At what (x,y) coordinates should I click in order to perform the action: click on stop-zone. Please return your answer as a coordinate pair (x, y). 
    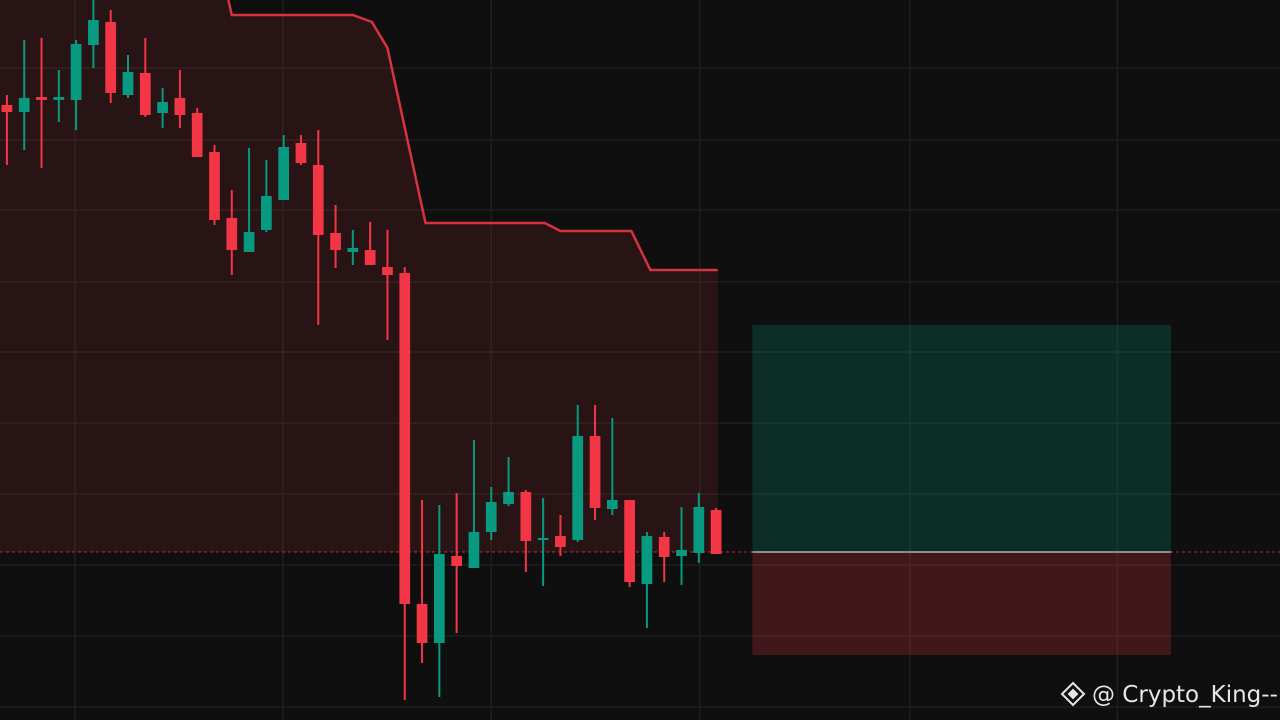
    Looking at the image, I should click on (962, 603).